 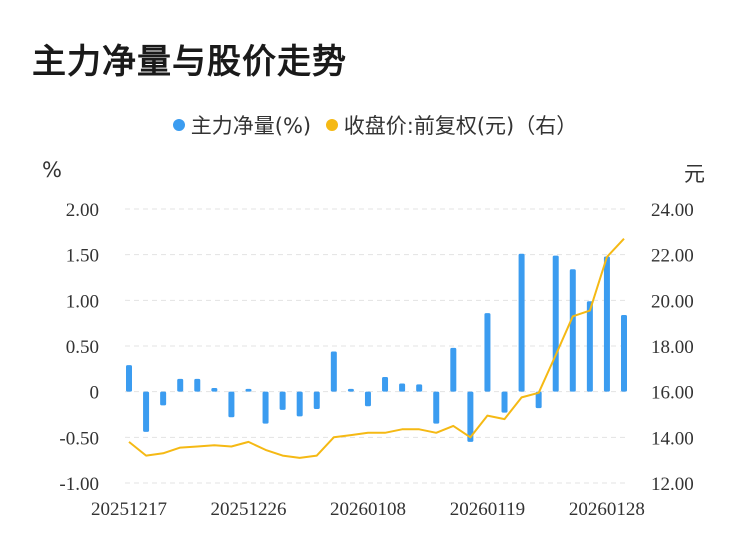 I want to click on legend-item-bar: 主力净量(%), so click(x=242, y=125).